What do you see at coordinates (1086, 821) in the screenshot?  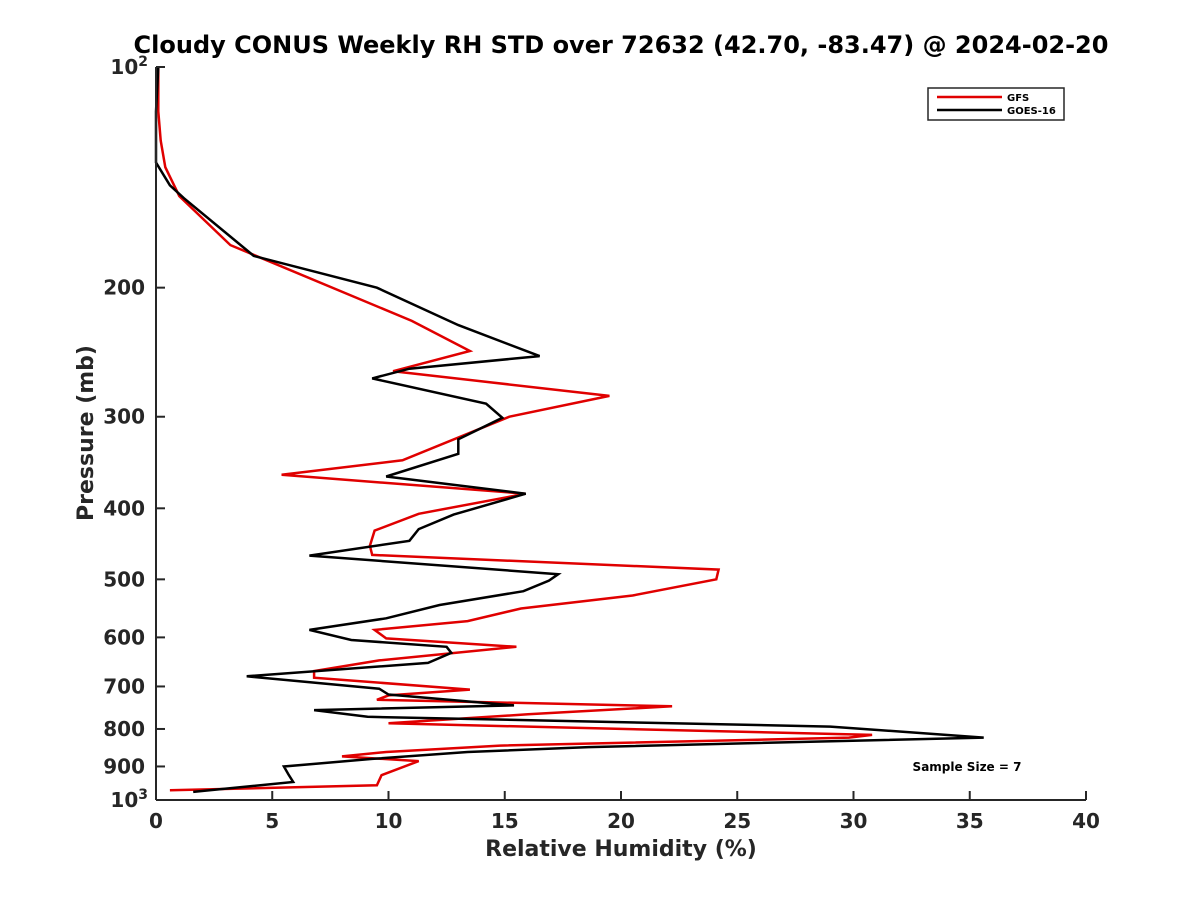 I see `x-tick-label: 40` at bounding box center [1086, 821].